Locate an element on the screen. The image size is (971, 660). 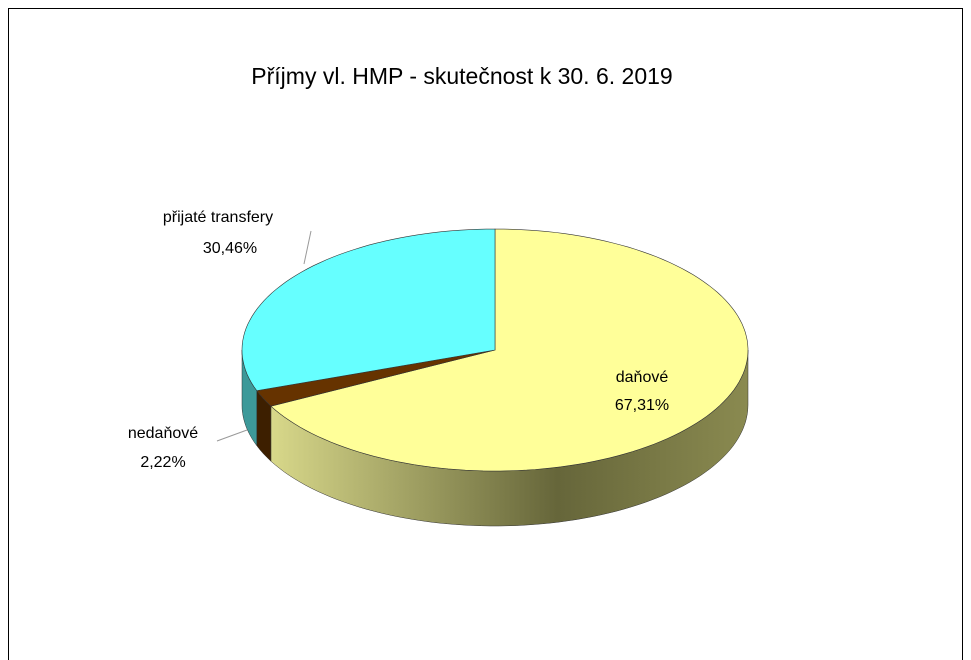
slice-label: přijaté transfery is located at coordinates (218, 217).